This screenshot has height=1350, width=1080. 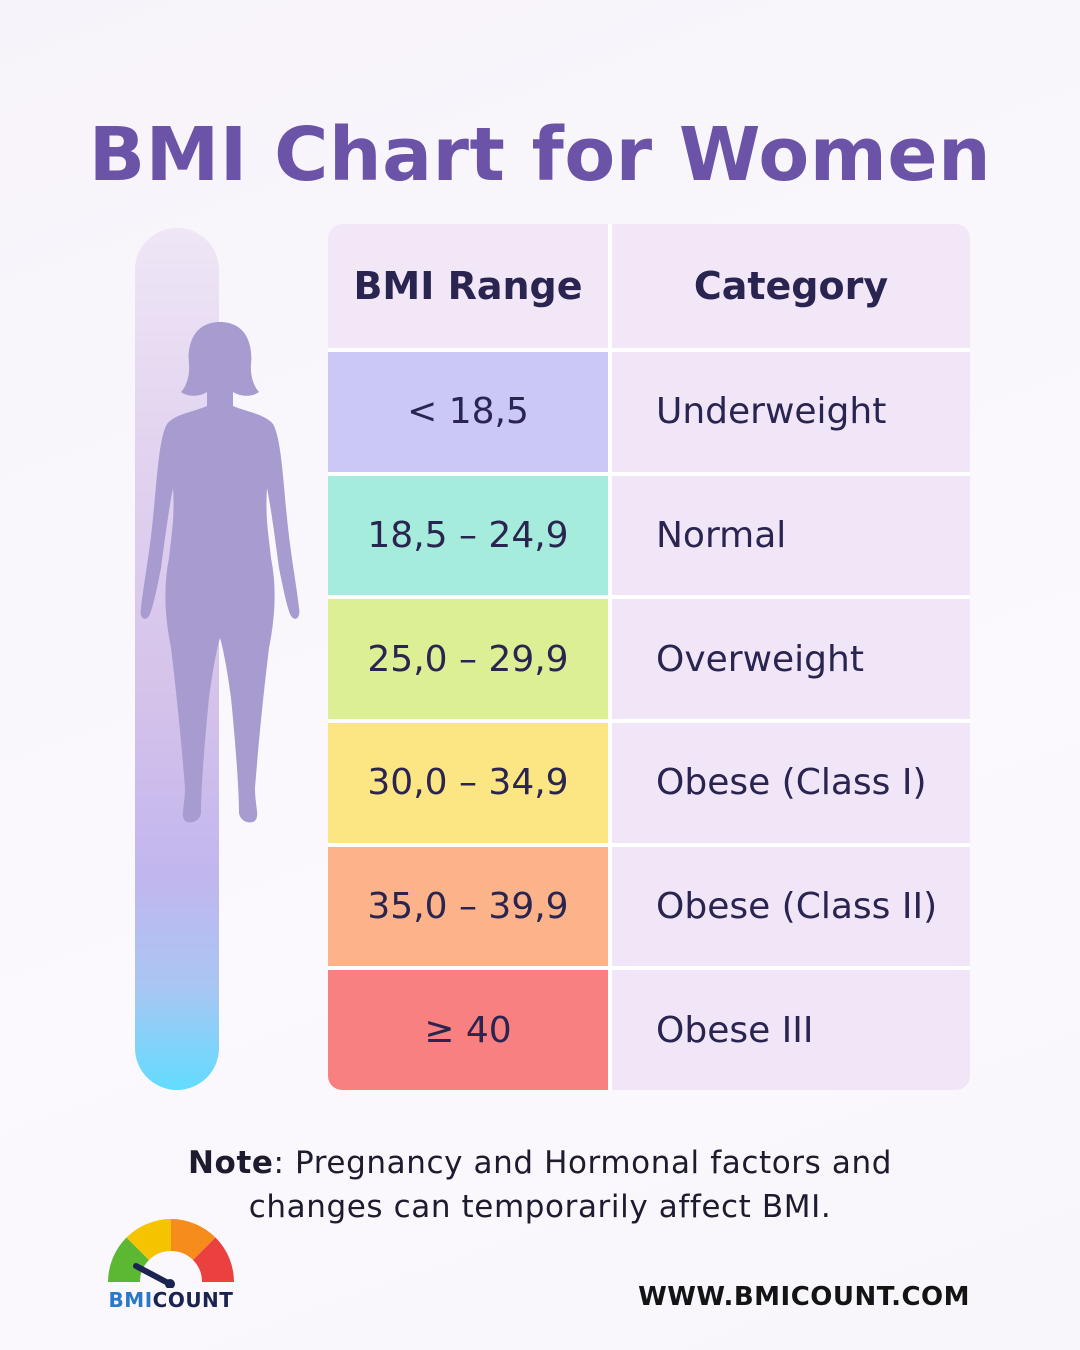 What do you see at coordinates (468, 906) in the screenshot?
I see `range-cell: 35,0 – 39,9` at bounding box center [468, 906].